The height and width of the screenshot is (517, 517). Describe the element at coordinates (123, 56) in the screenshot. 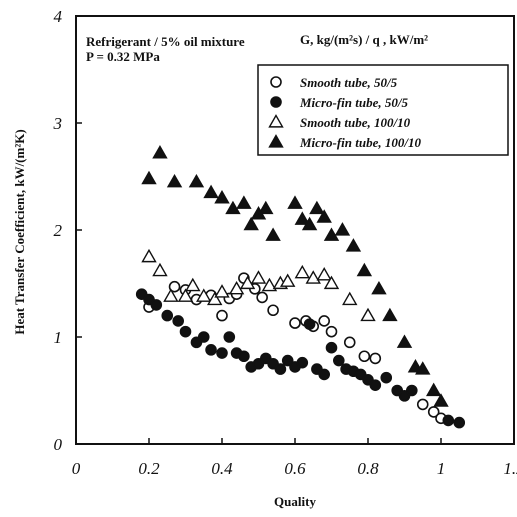

I see `annotation-line-2: P = 0.32 MPa` at that location.